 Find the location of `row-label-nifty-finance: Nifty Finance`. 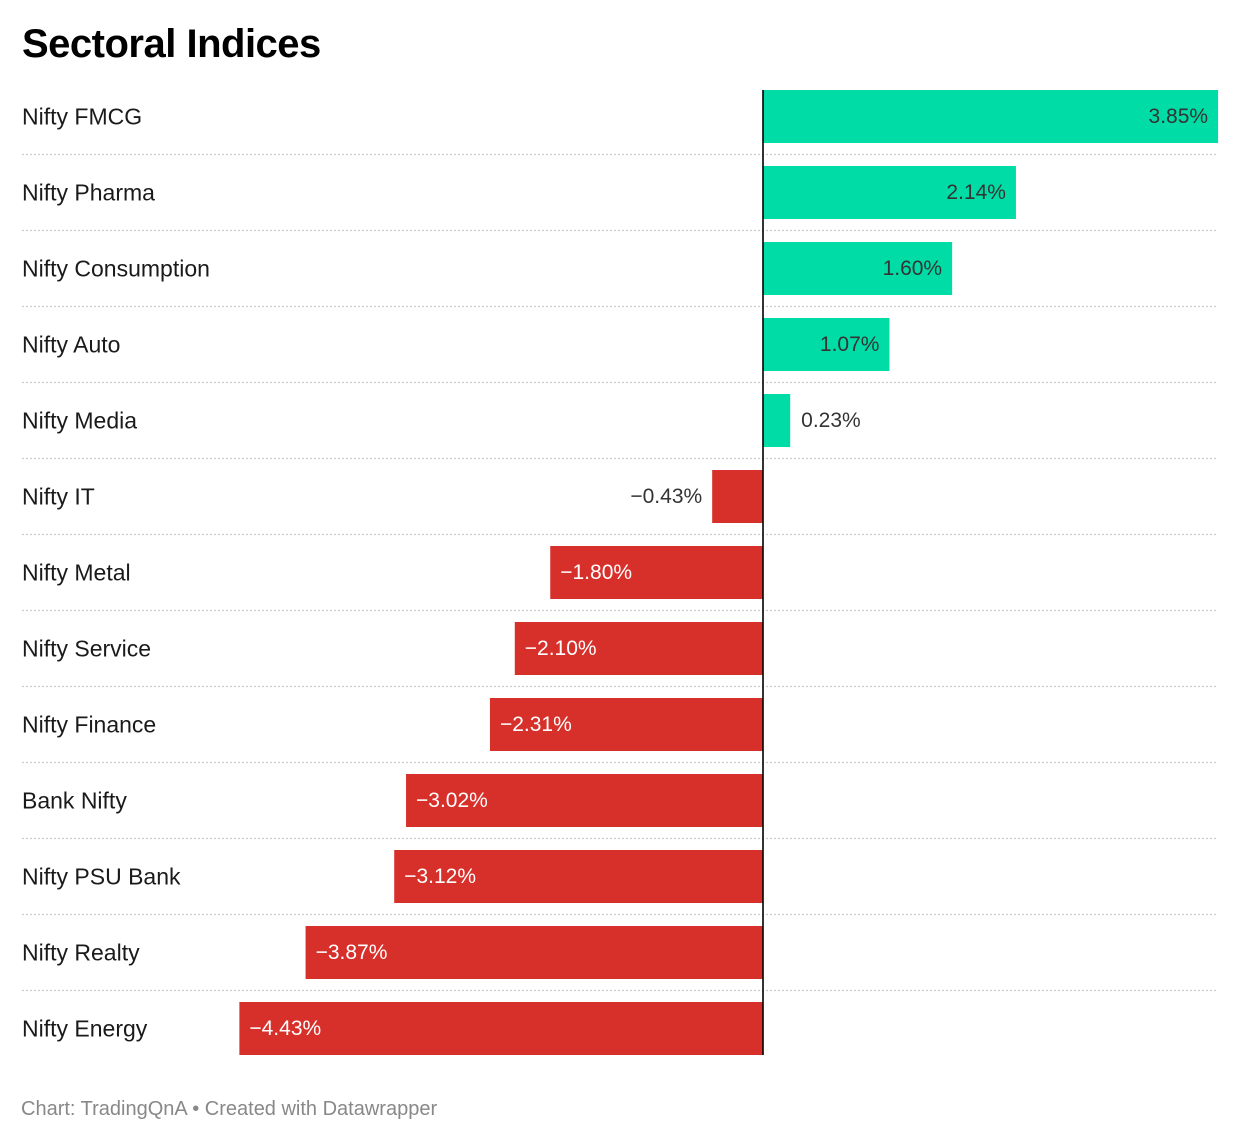

row-label-nifty-finance: Nifty Finance is located at coordinates (89, 725).